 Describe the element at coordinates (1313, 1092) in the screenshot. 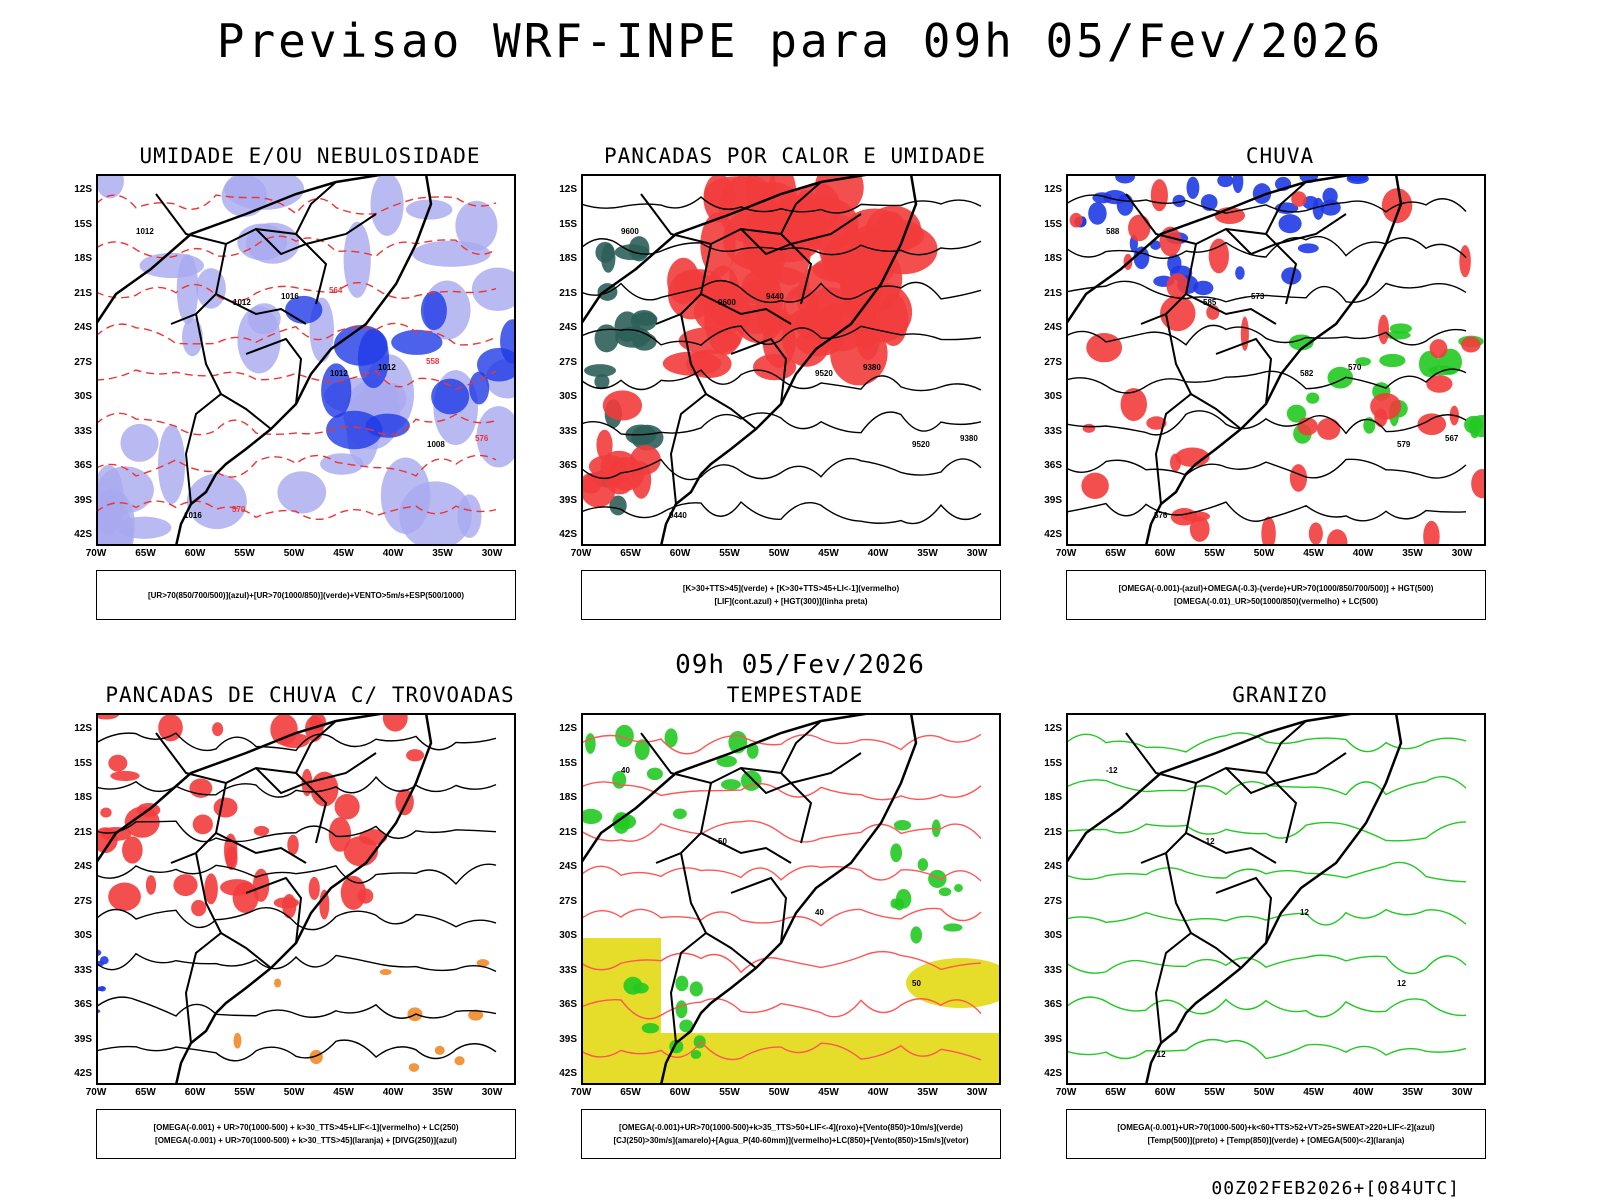

I see `lon-label: 45W` at that location.